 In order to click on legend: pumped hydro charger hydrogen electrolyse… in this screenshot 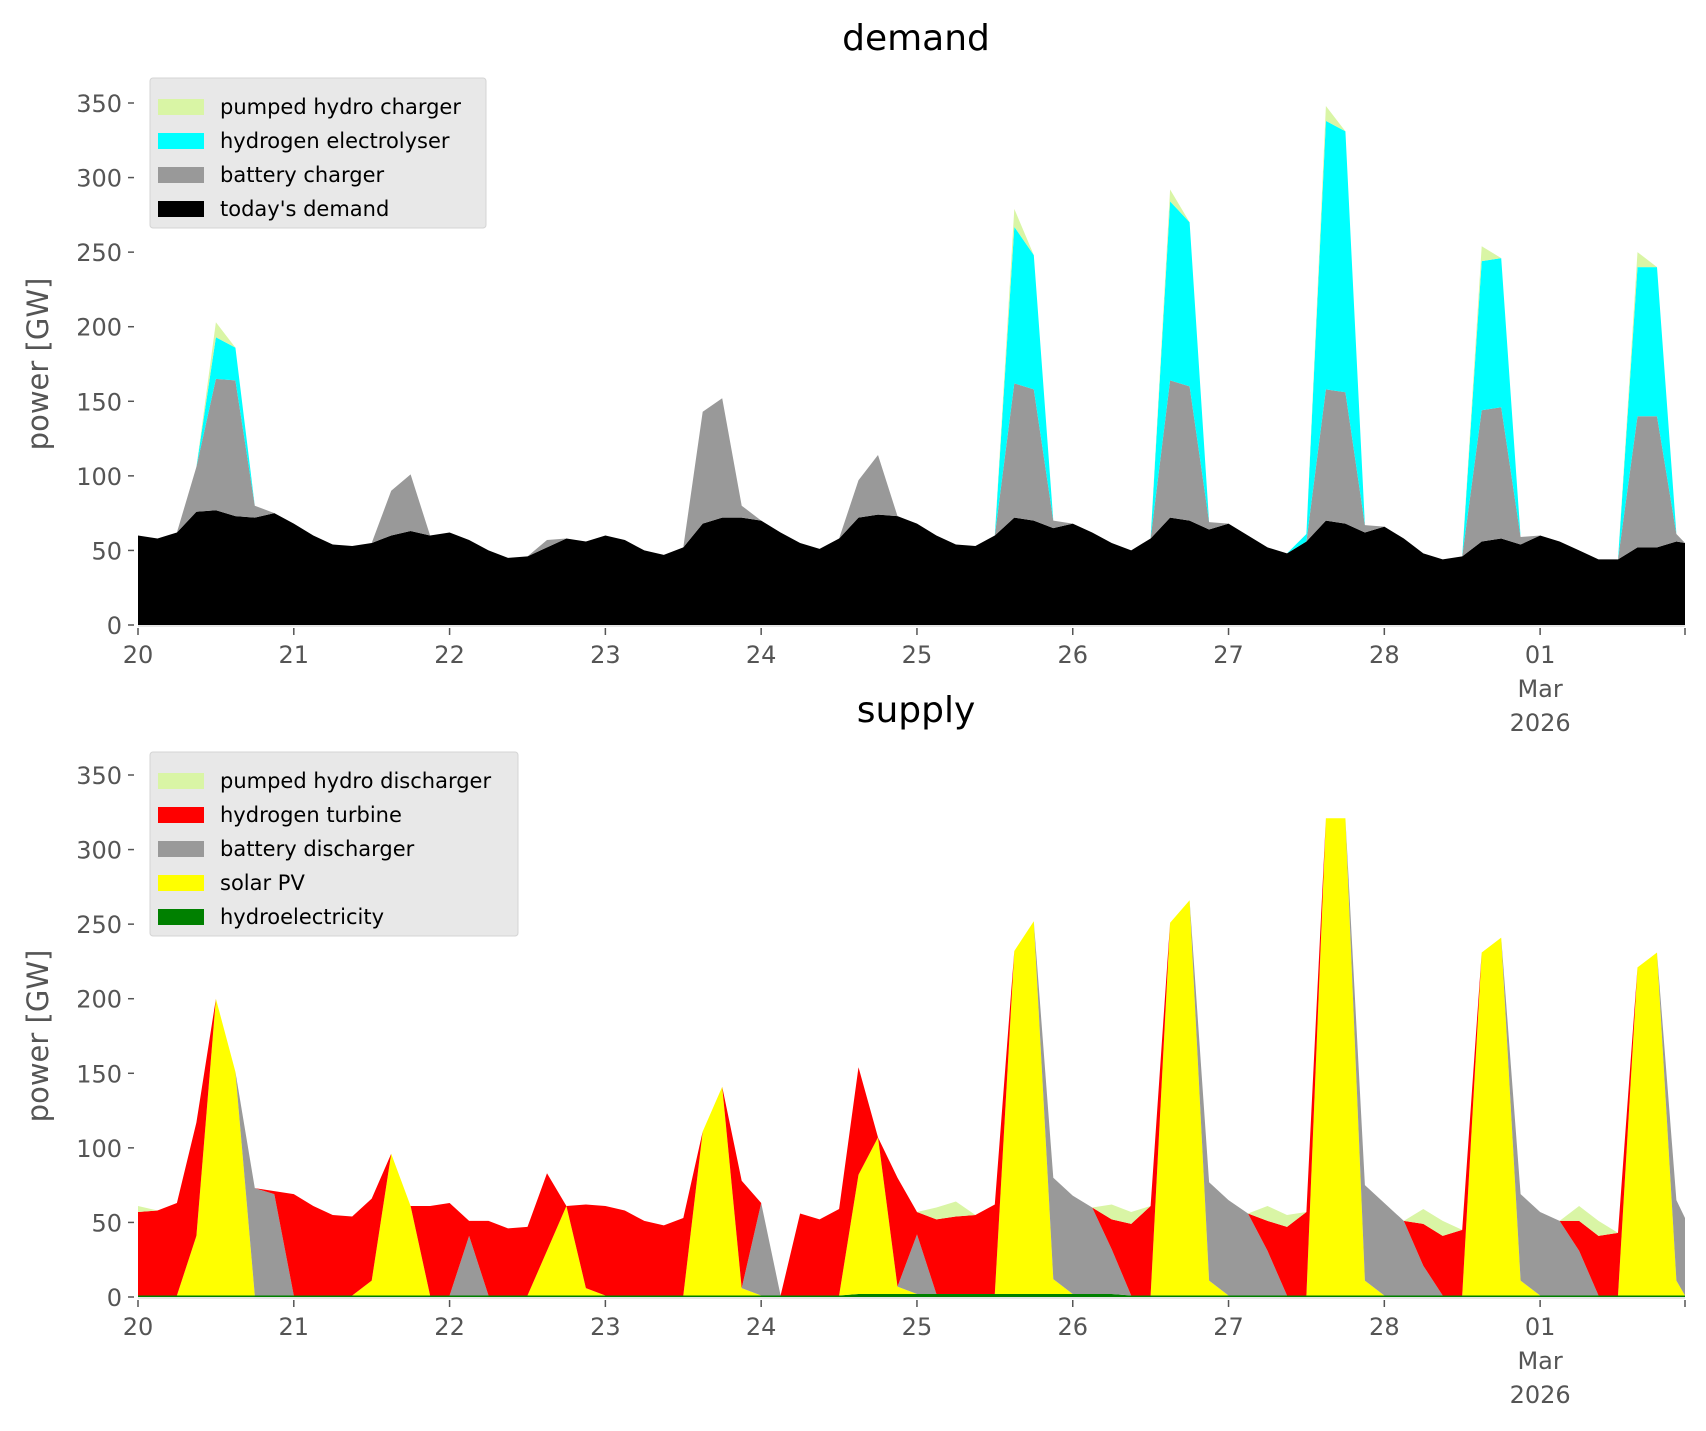, I will do `click(318, 153)`.